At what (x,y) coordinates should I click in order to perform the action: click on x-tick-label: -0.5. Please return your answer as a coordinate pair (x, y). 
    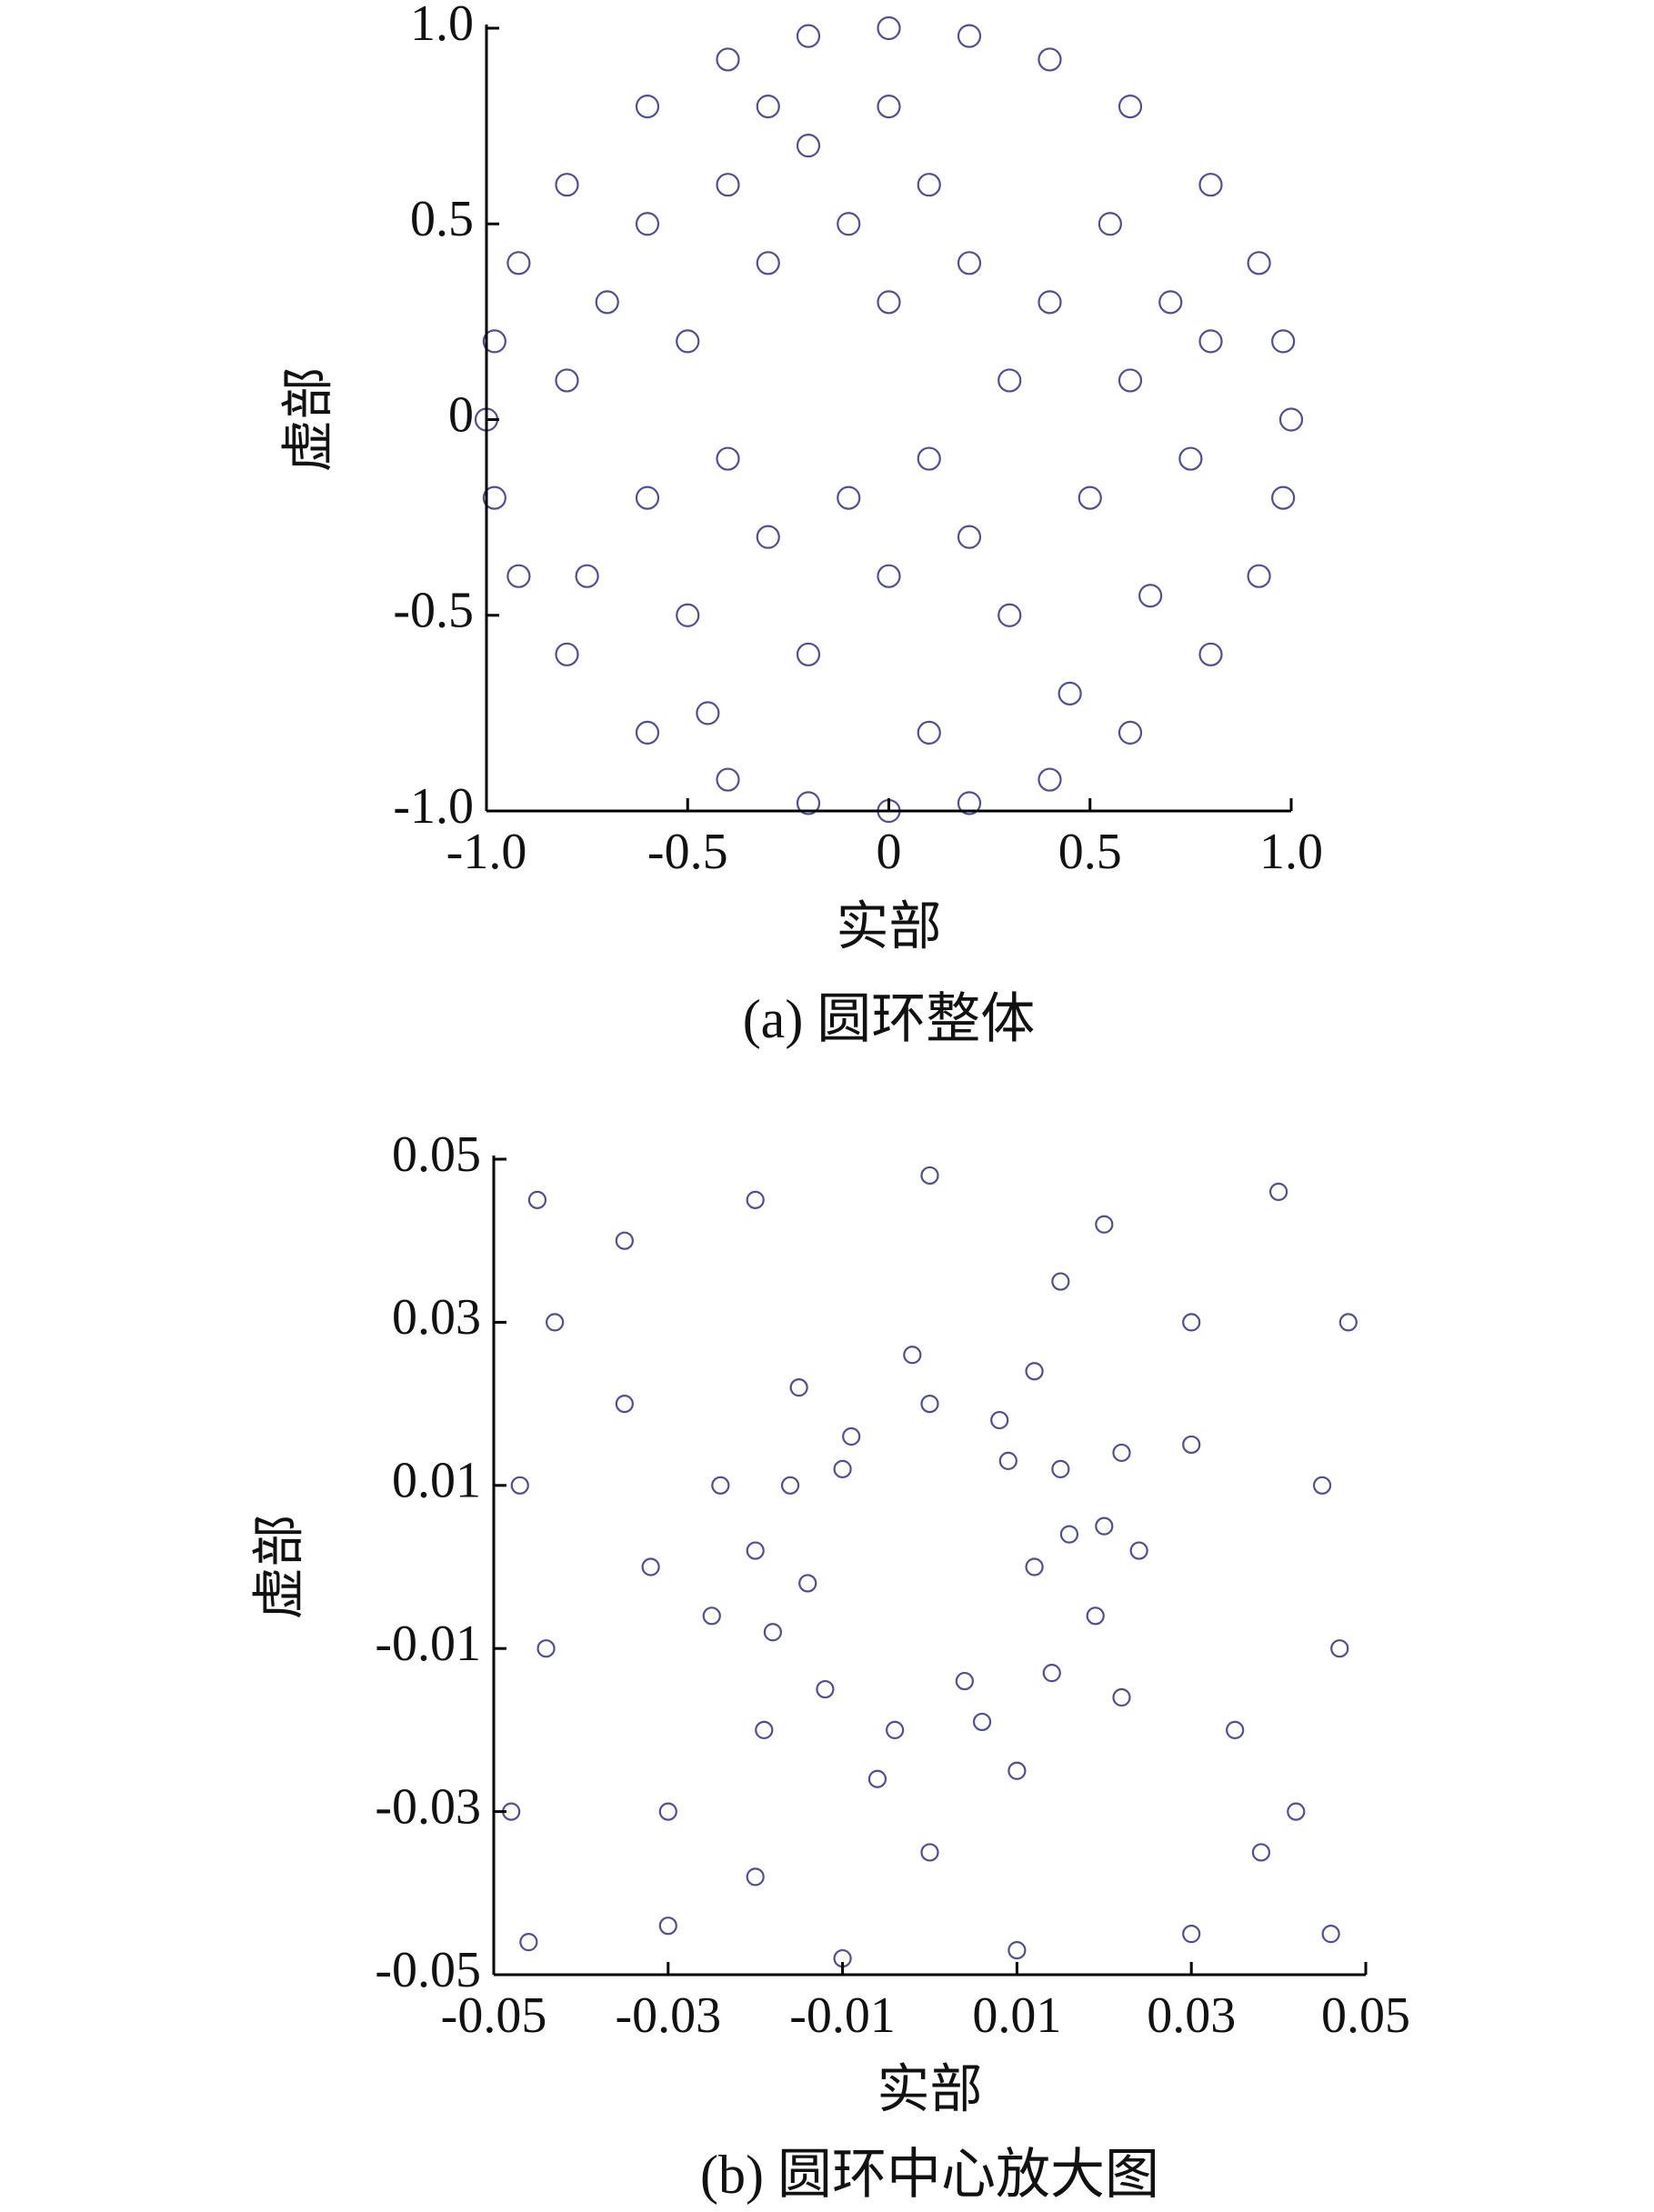
    Looking at the image, I should click on (687, 852).